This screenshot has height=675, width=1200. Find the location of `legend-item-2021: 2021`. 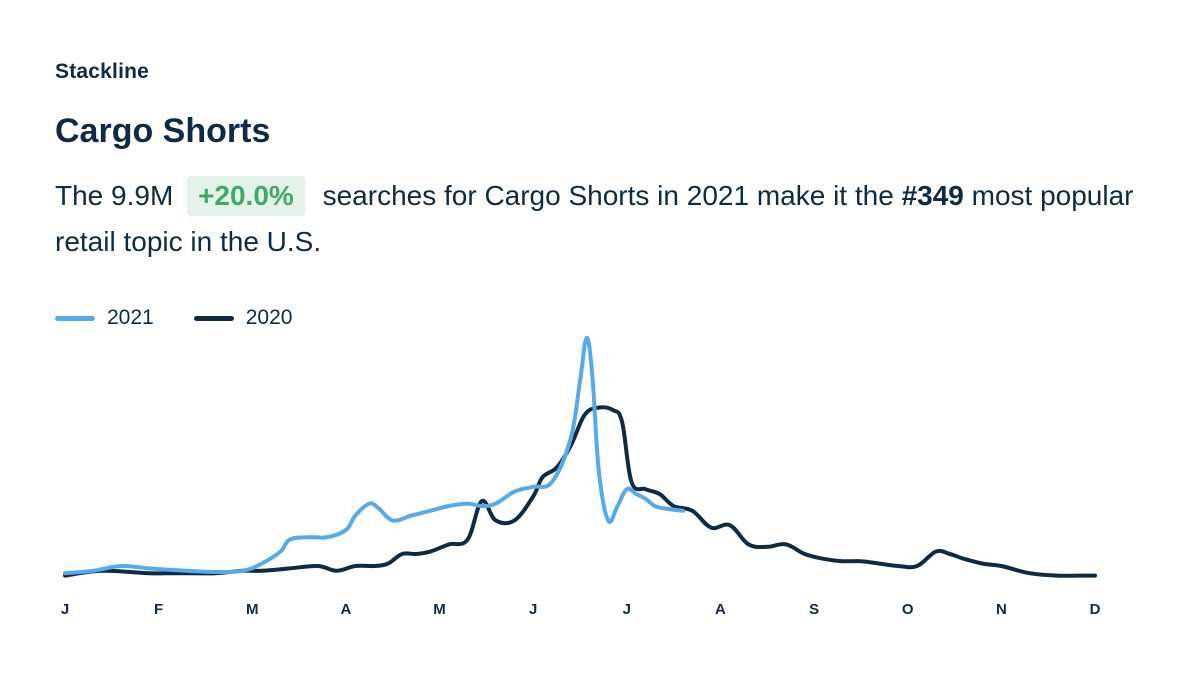

legend-item-2021: 2021 is located at coordinates (104, 318).